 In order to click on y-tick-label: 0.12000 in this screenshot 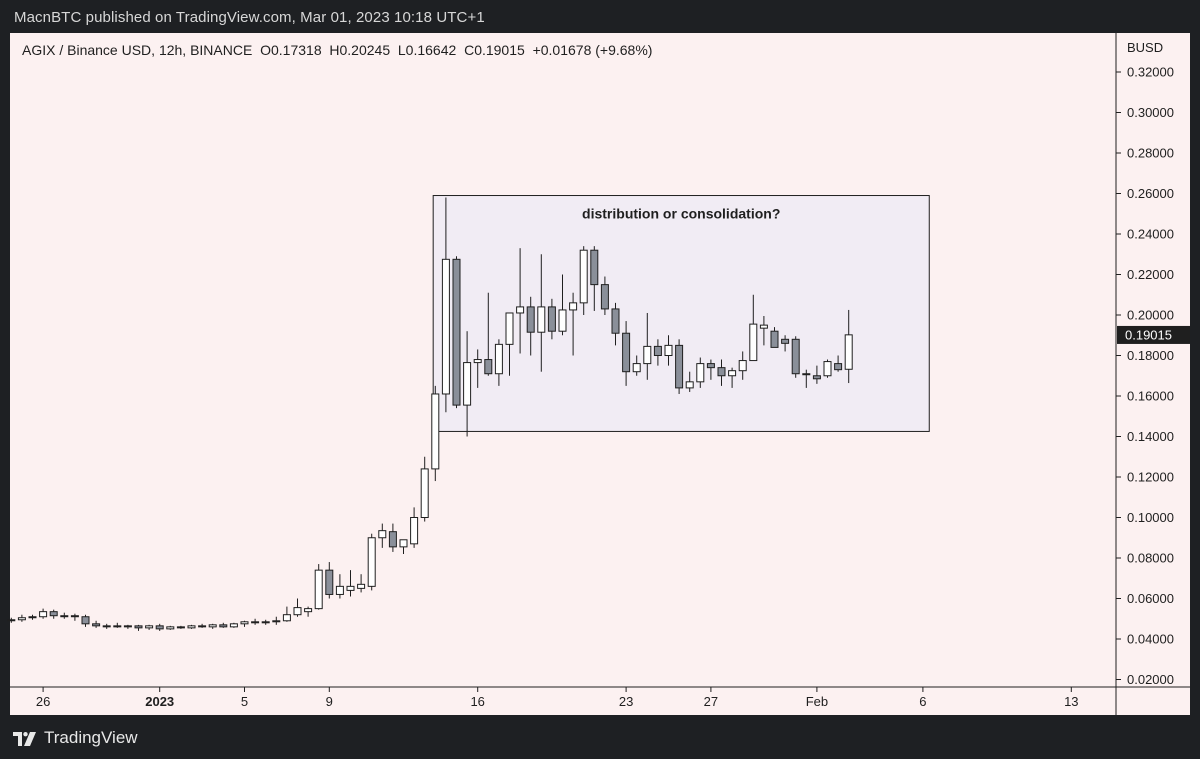, I will do `click(1150, 477)`.